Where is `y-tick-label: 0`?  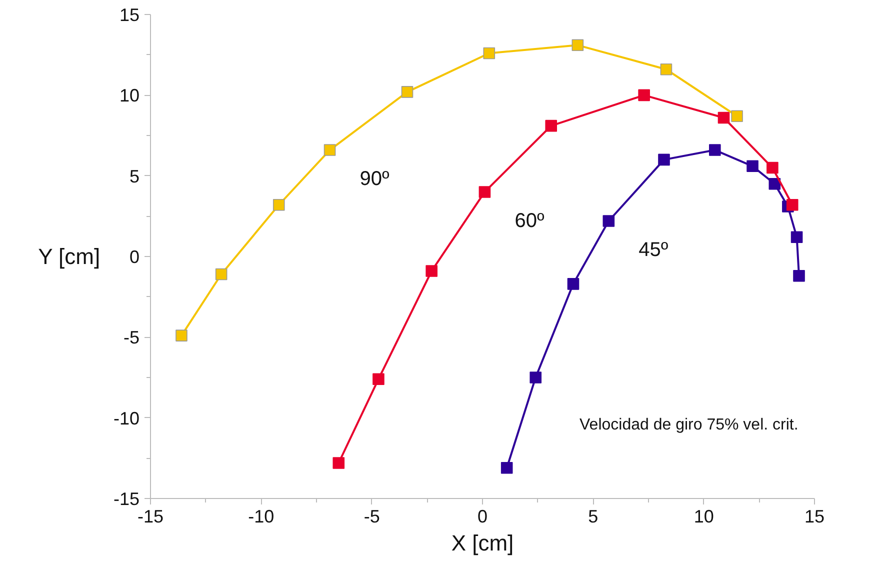
y-tick-label: 0 is located at coordinates (134, 257).